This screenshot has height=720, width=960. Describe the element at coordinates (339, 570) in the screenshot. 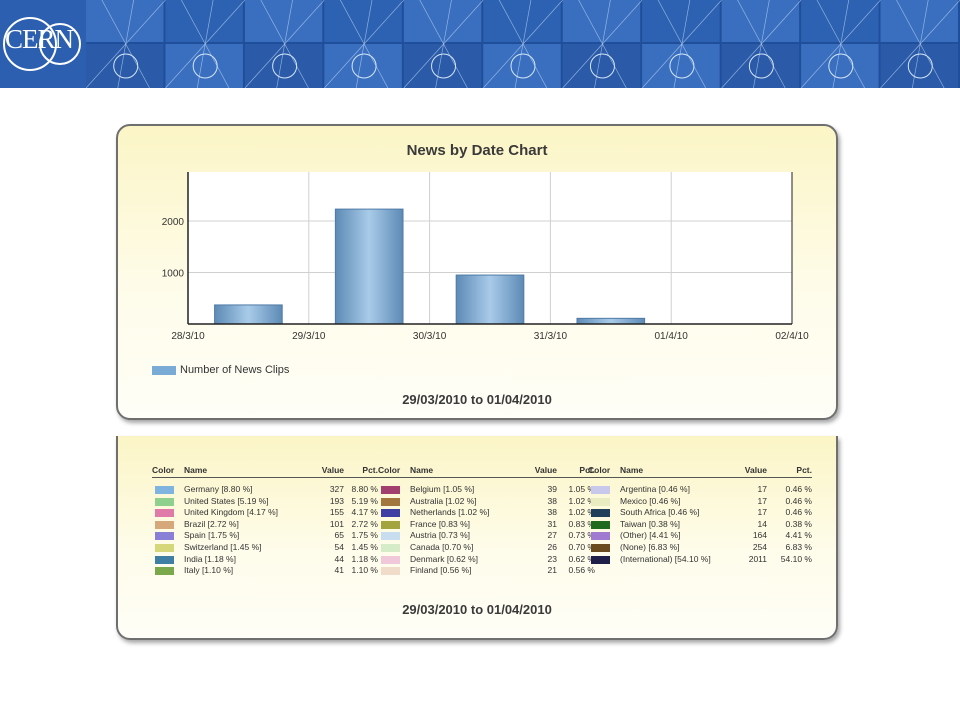

I see `country-value: 41` at that location.